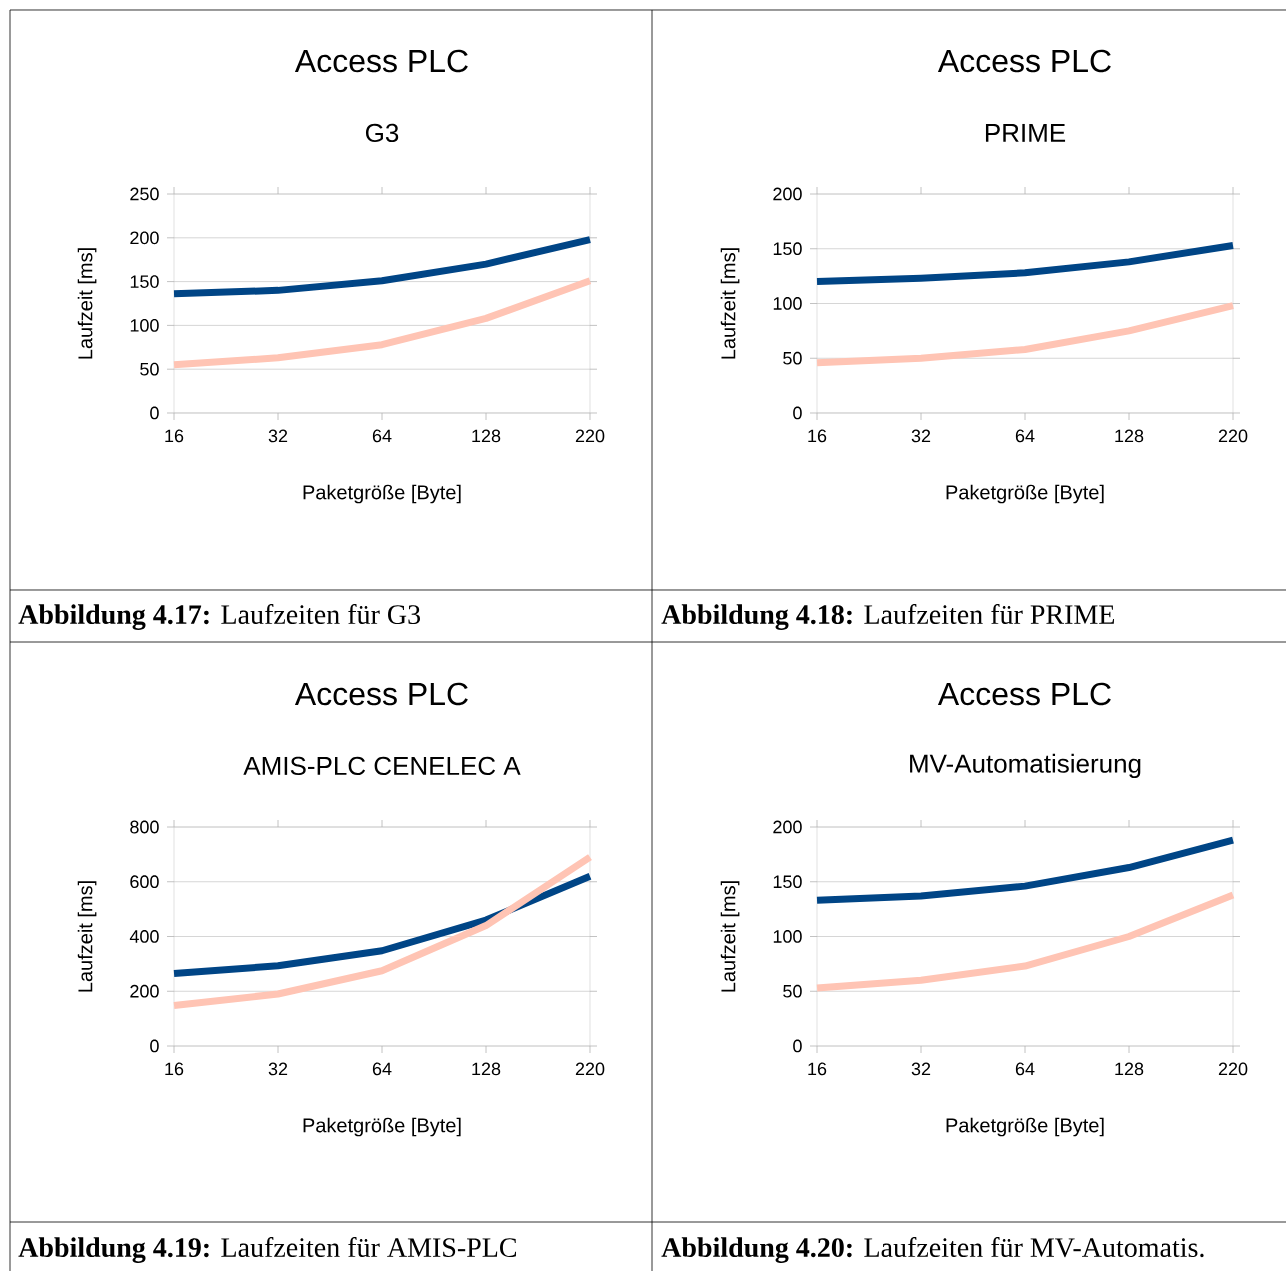 The height and width of the screenshot is (1271, 1286). What do you see at coordinates (888, 617) in the screenshot?
I see `text: Abbildung 4.18: Laufzeiten für PRIME` at bounding box center [888, 617].